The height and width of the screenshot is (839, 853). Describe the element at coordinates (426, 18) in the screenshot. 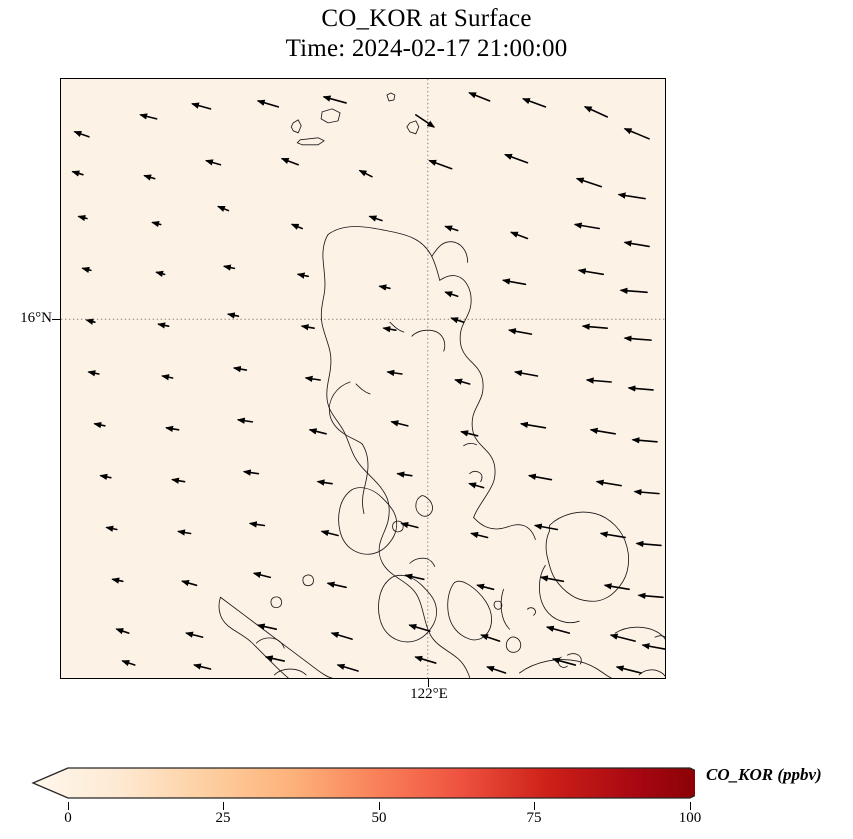

I see `page-title: CO_KOR at Surface` at that location.